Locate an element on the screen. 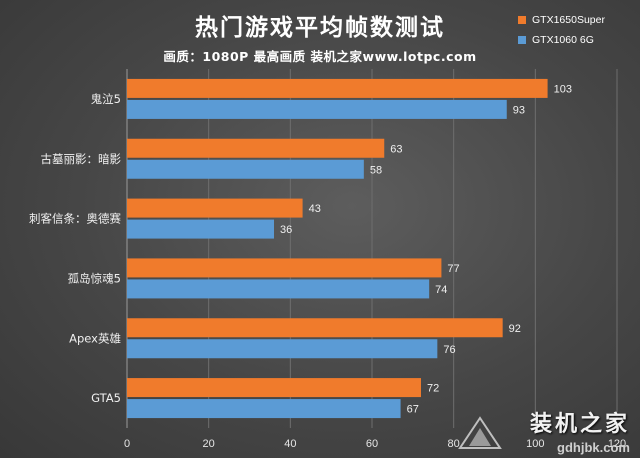  legend-label-gtx1650super: GTX1650Super is located at coordinates (568, 20).